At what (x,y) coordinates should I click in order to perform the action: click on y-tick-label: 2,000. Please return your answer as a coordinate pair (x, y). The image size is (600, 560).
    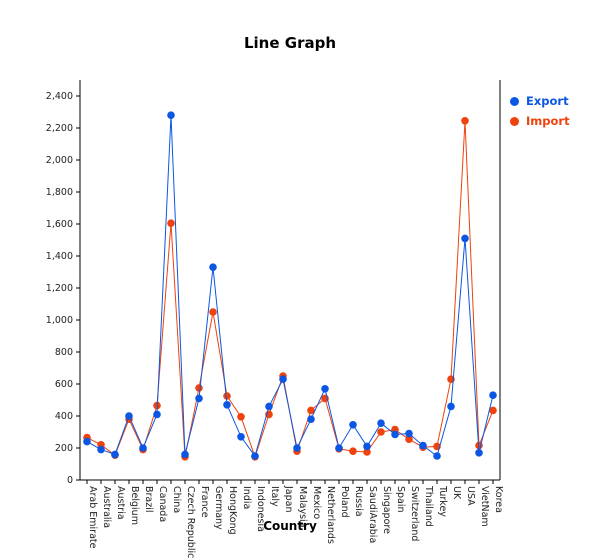
    Looking at the image, I should click on (59, 160).